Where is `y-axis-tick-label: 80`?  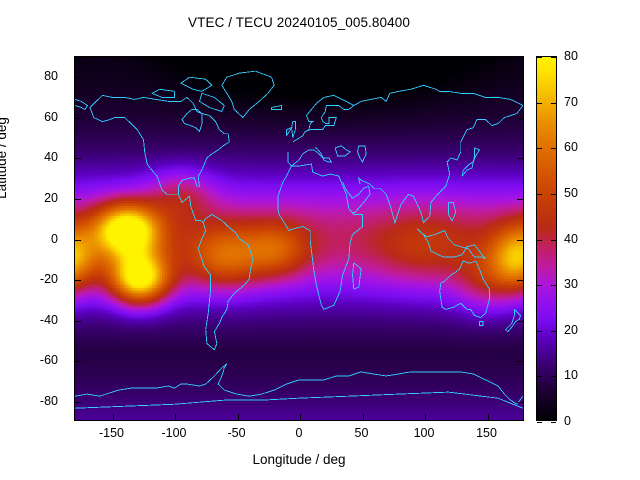 y-axis-tick-label: 80 is located at coordinates (51, 76).